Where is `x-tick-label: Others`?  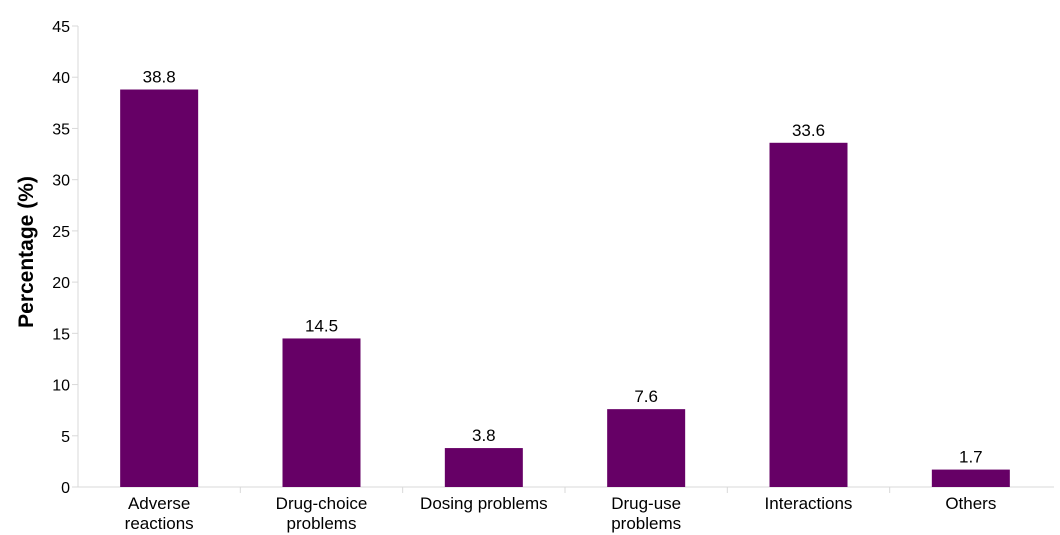 x-tick-label: Others is located at coordinates (970, 503).